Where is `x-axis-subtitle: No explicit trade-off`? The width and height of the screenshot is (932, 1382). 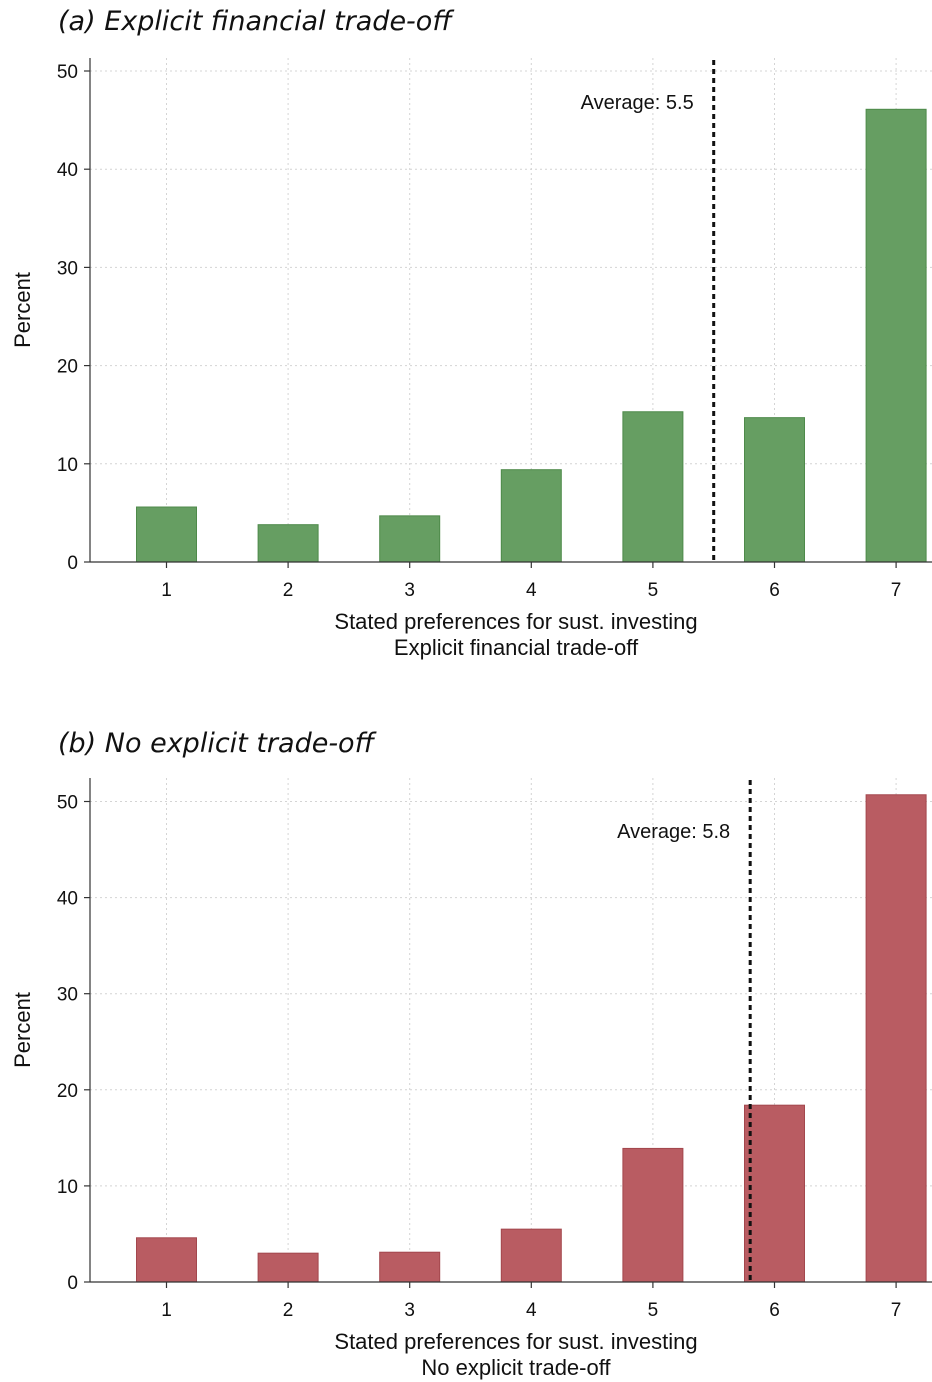
x-axis-subtitle: No explicit trade-off is located at coordinates (516, 1367).